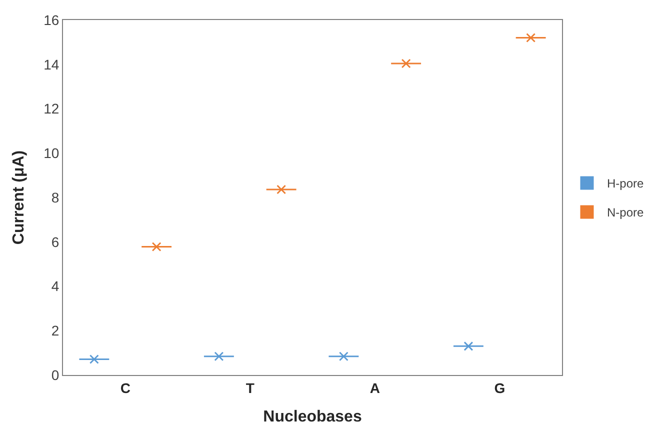 This screenshot has width=662, height=434. What do you see at coordinates (52, 20) in the screenshot?
I see `y-tick-label: 16` at bounding box center [52, 20].